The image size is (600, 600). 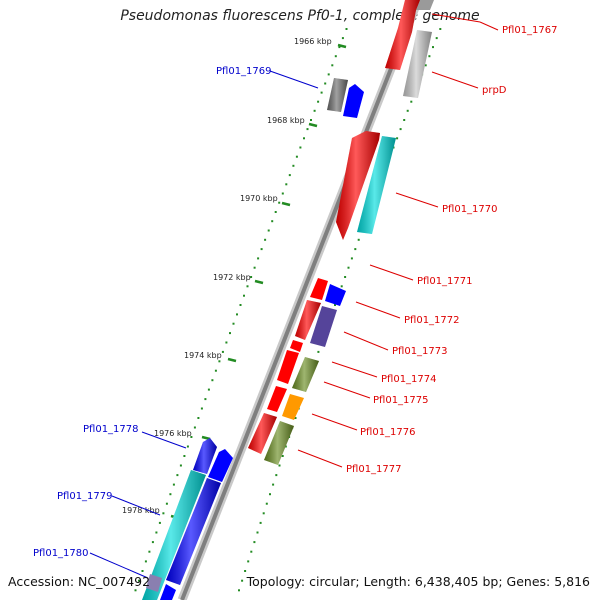 I want to click on gene-label: Pfl01_1769, so click(x=244, y=71).